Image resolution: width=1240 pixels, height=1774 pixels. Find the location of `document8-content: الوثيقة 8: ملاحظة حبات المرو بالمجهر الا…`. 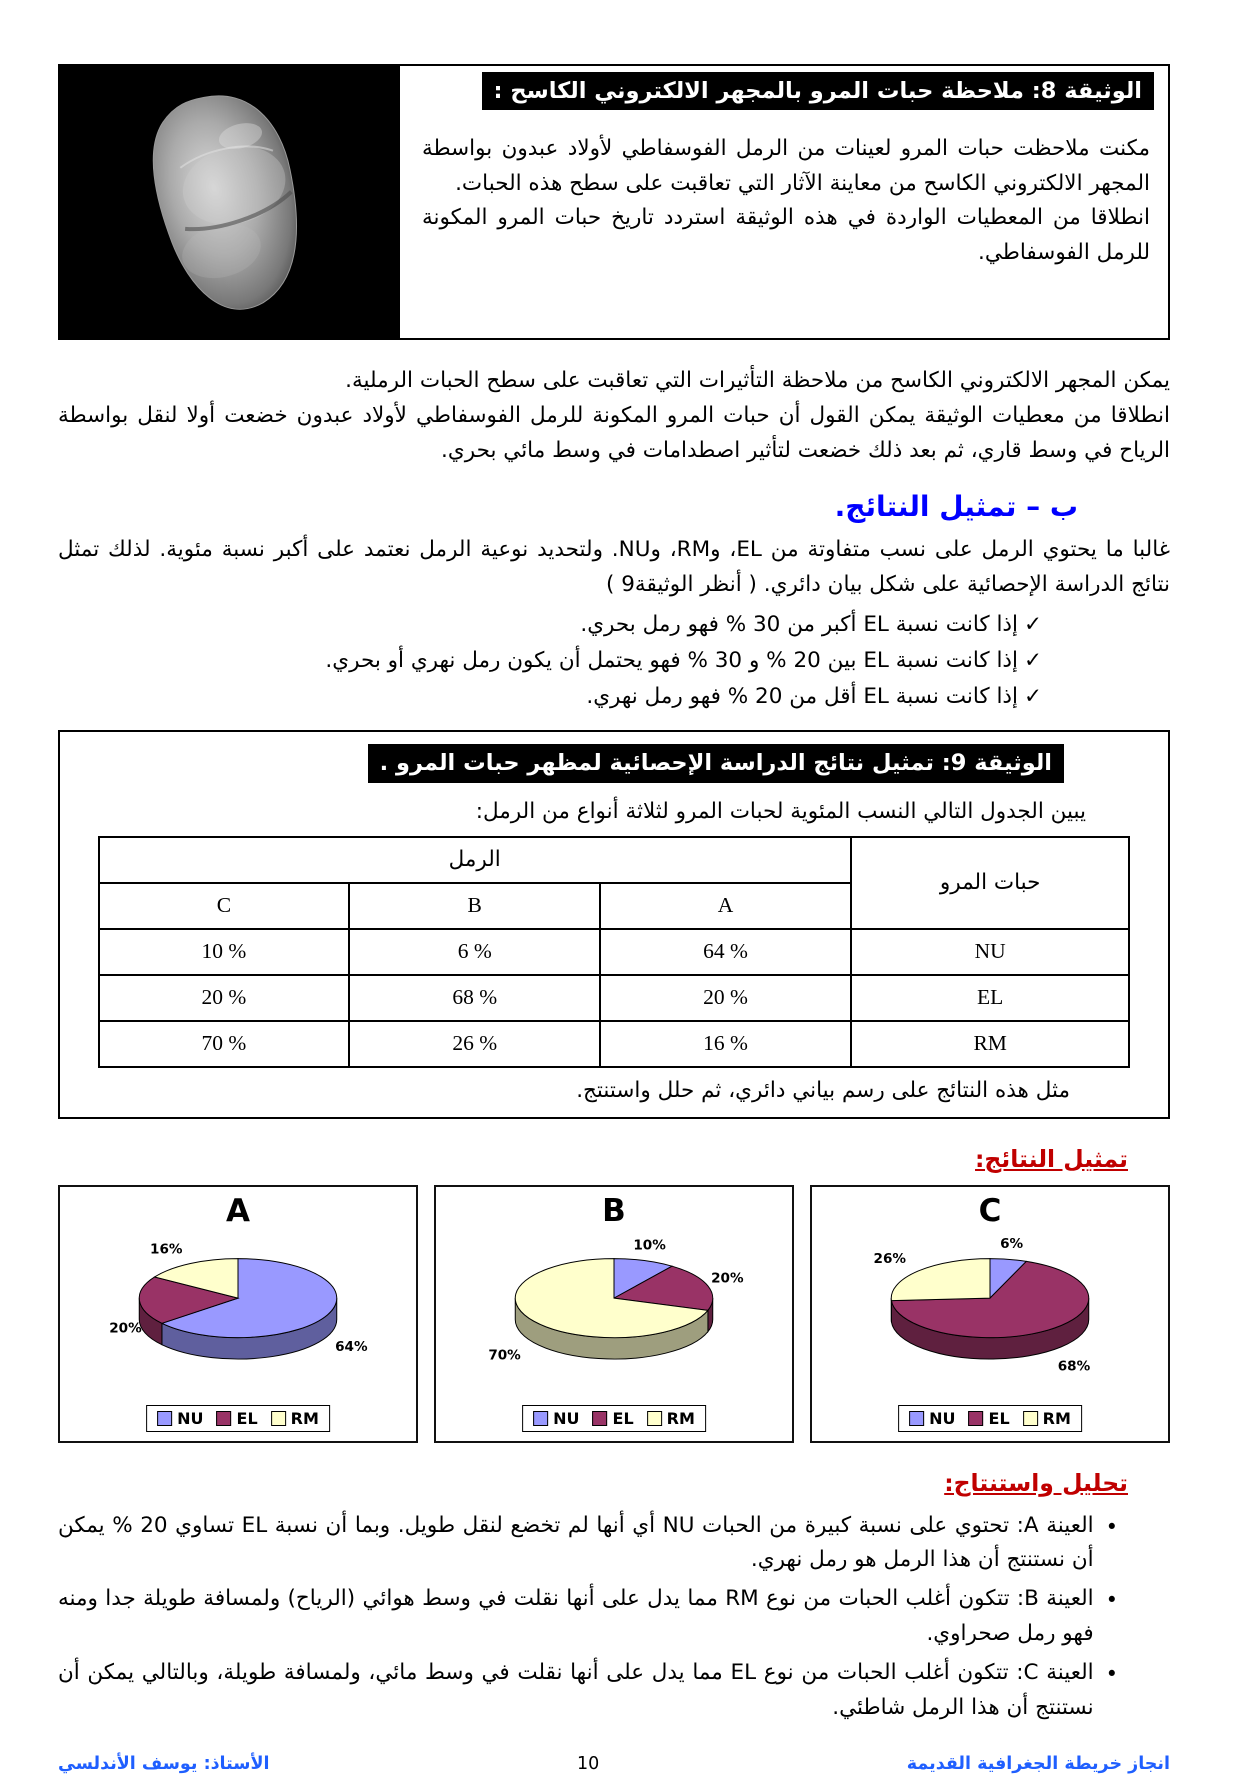

document8-content: الوثيقة 8: ملاحظة حبات المرو بالمجهر الا… is located at coordinates (784, 202).